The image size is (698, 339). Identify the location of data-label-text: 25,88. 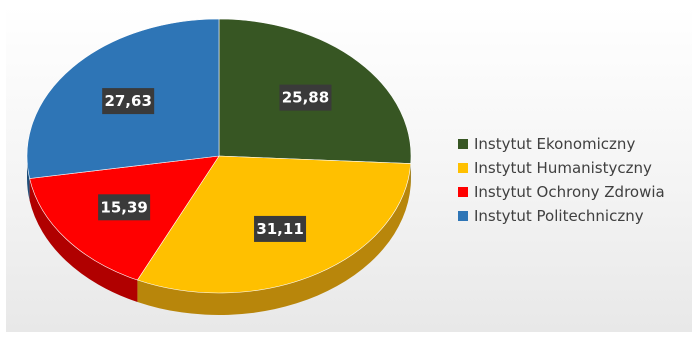
(305, 98).